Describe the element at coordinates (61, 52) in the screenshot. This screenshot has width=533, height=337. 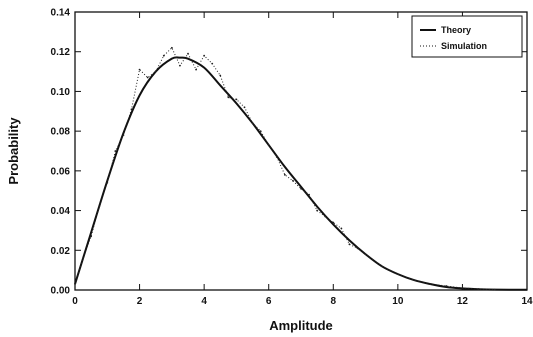
I see `y-tick-label: 0.12` at that location.